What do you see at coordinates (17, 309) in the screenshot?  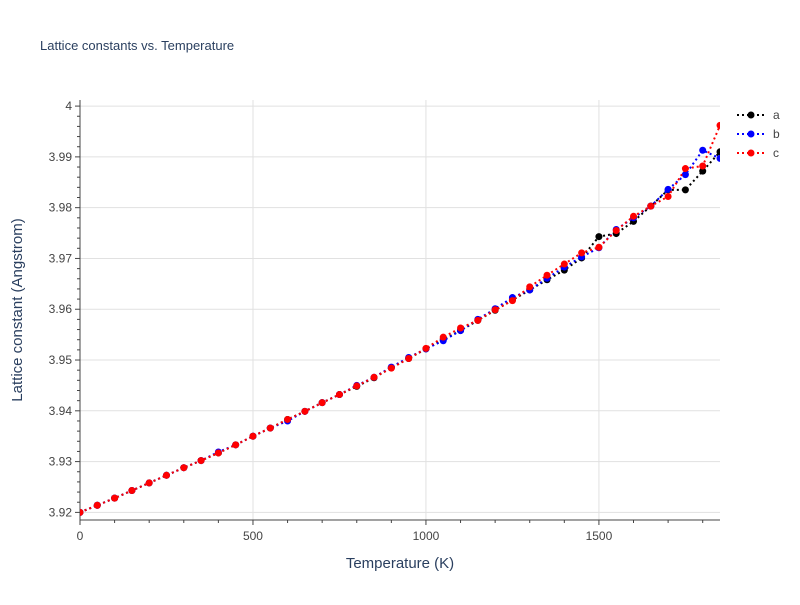 I see `y-axis-label: Lattice constant (Angstrom)` at bounding box center [17, 309].